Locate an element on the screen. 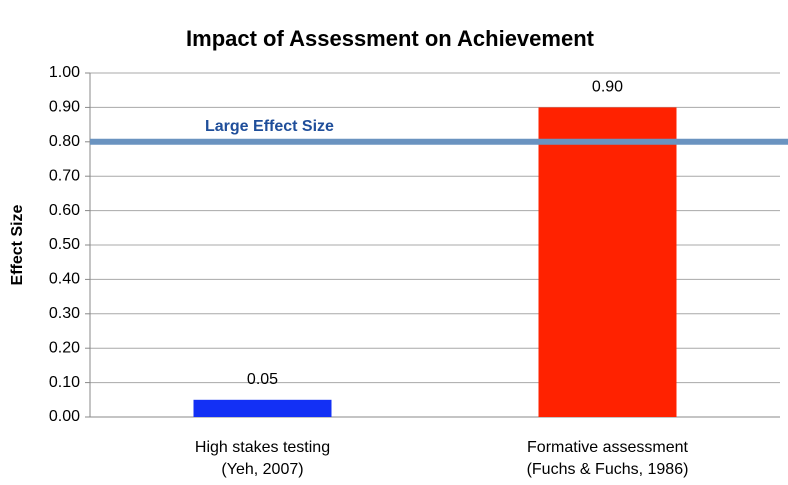 The height and width of the screenshot is (485, 788). reference-label: Large Effect Size is located at coordinates (269, 126).